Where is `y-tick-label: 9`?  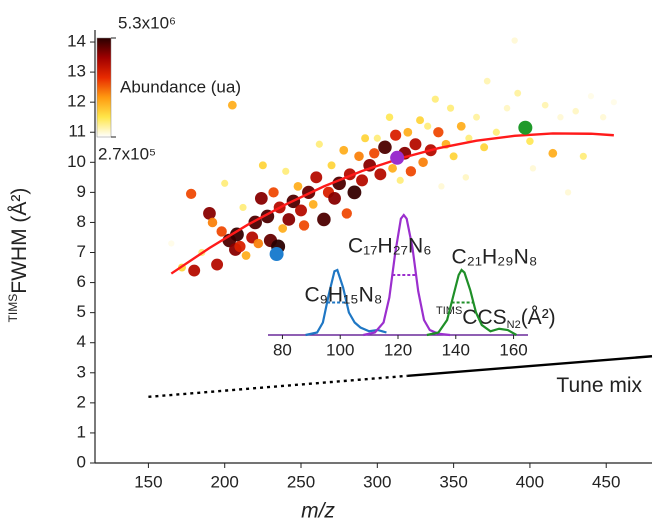
y-tick-label: 9 is located at coordinates (81, 191).